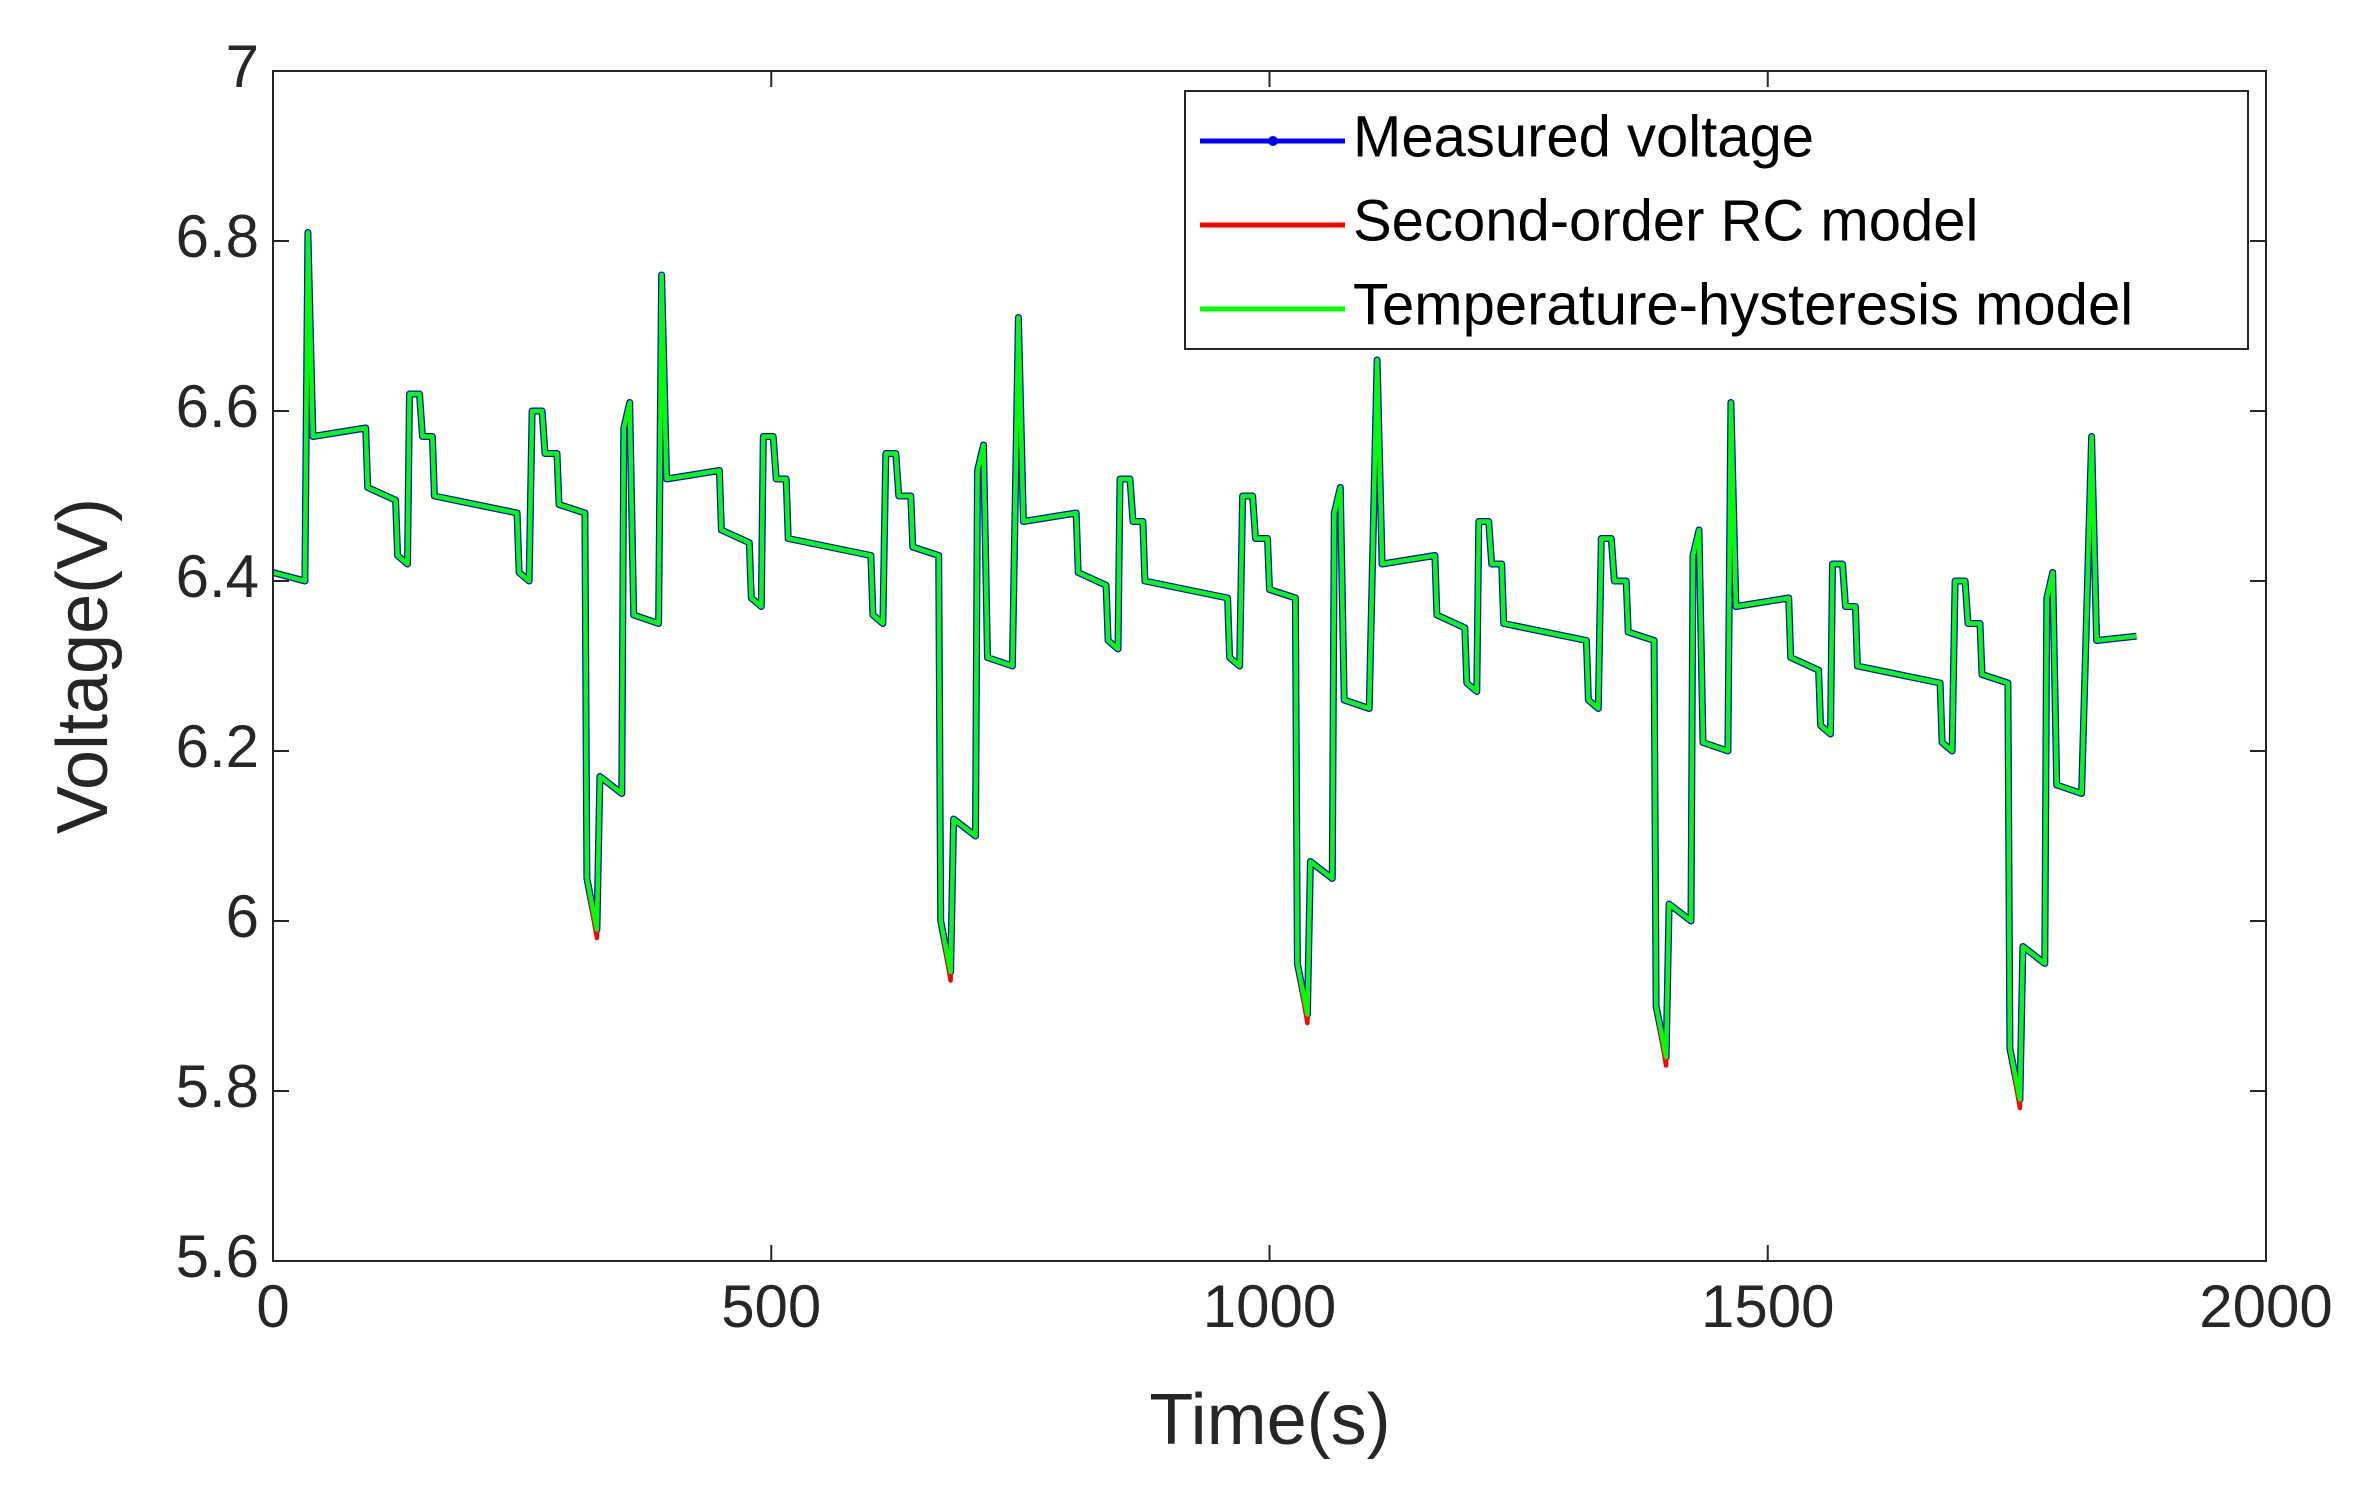 This screenshot has height=1500, width=2370. Describe the element at coordinates (1665, 220) in the screenshot. I see `legend-label: Second-order RC model` at that location.